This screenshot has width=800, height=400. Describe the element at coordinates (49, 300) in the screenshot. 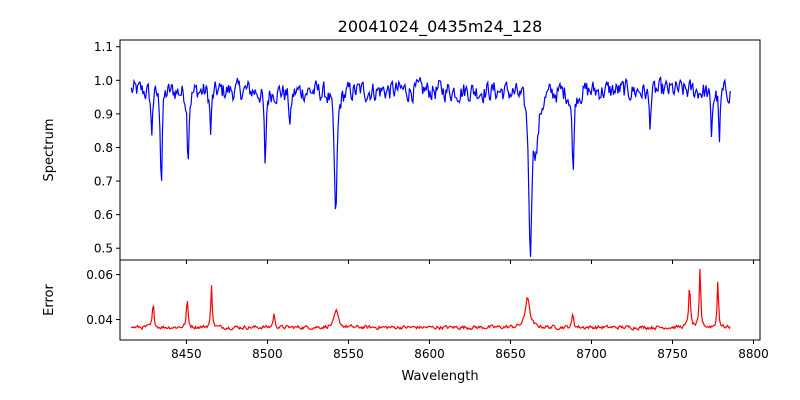

I see `error-y-axis-label: Error` at that location.